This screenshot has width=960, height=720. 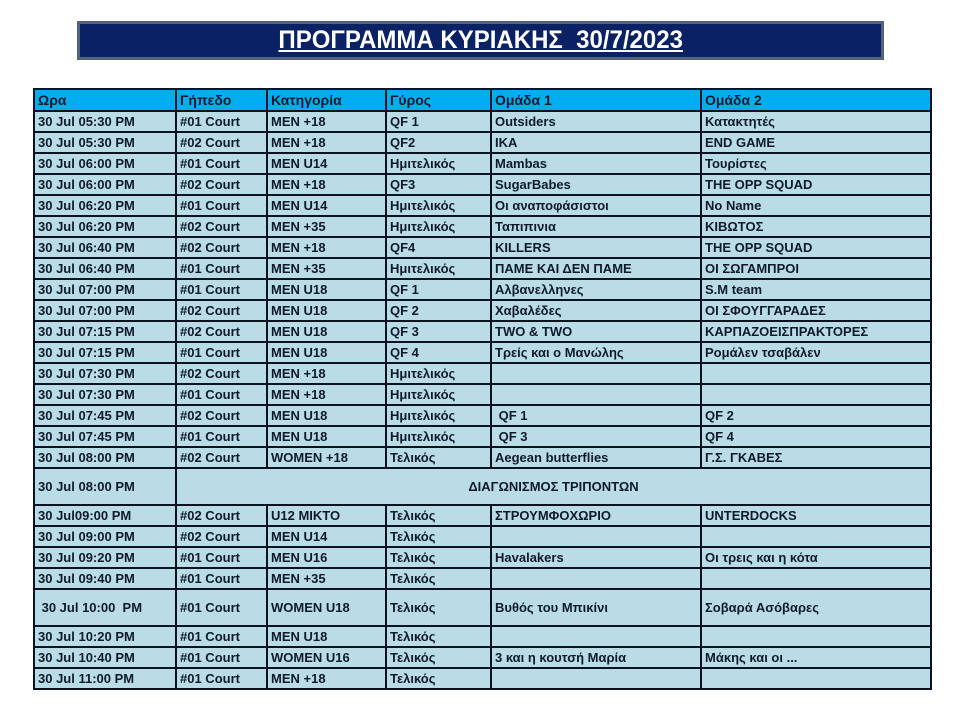 I want to click on team1-cell: Χαβαλέδες, so click(x=596, y=310).